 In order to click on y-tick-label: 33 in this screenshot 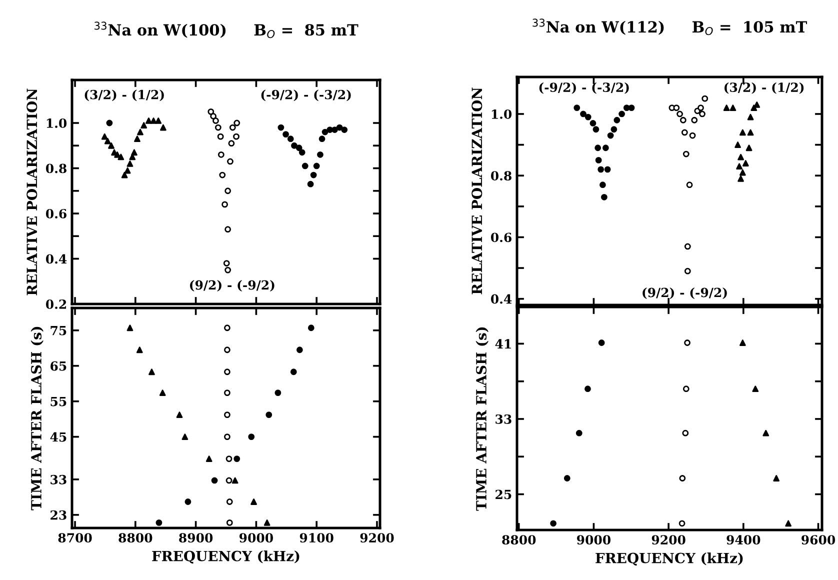, I will do `click(504, 419)`.